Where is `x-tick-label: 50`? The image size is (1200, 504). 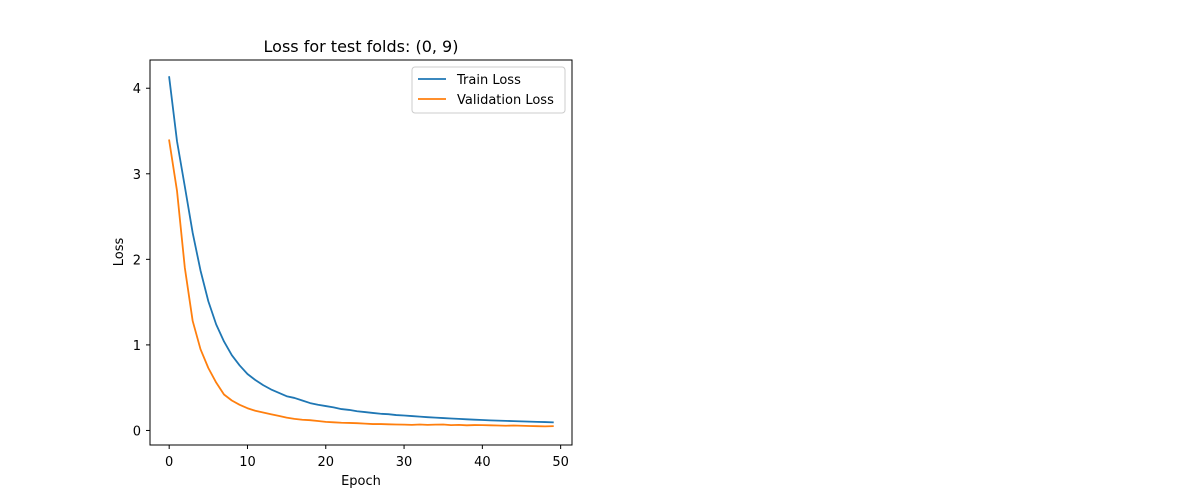
x-tick-label: 50 is located at coordinates (560, 462).